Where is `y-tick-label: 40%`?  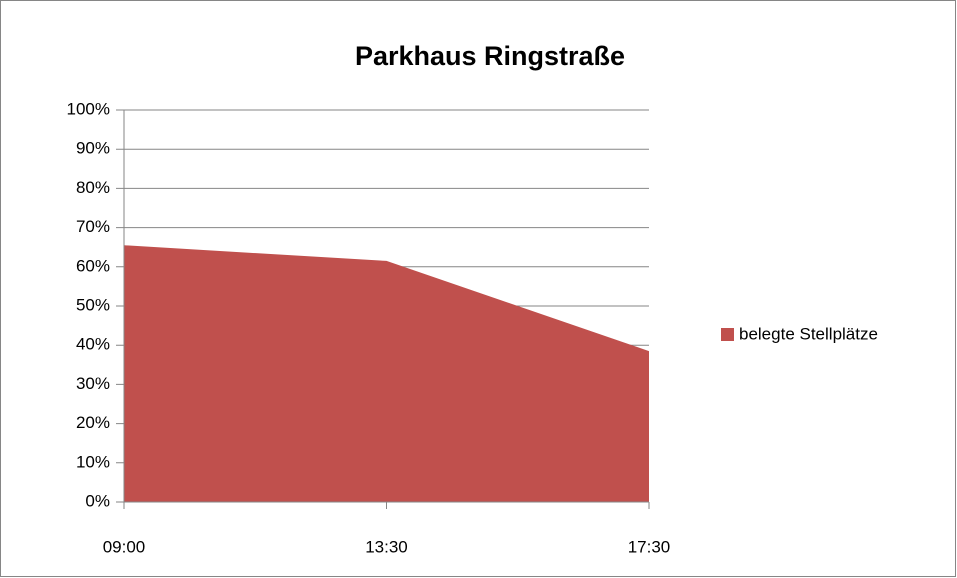 y-tick-label: 40% is located at coordinates (93, 344).